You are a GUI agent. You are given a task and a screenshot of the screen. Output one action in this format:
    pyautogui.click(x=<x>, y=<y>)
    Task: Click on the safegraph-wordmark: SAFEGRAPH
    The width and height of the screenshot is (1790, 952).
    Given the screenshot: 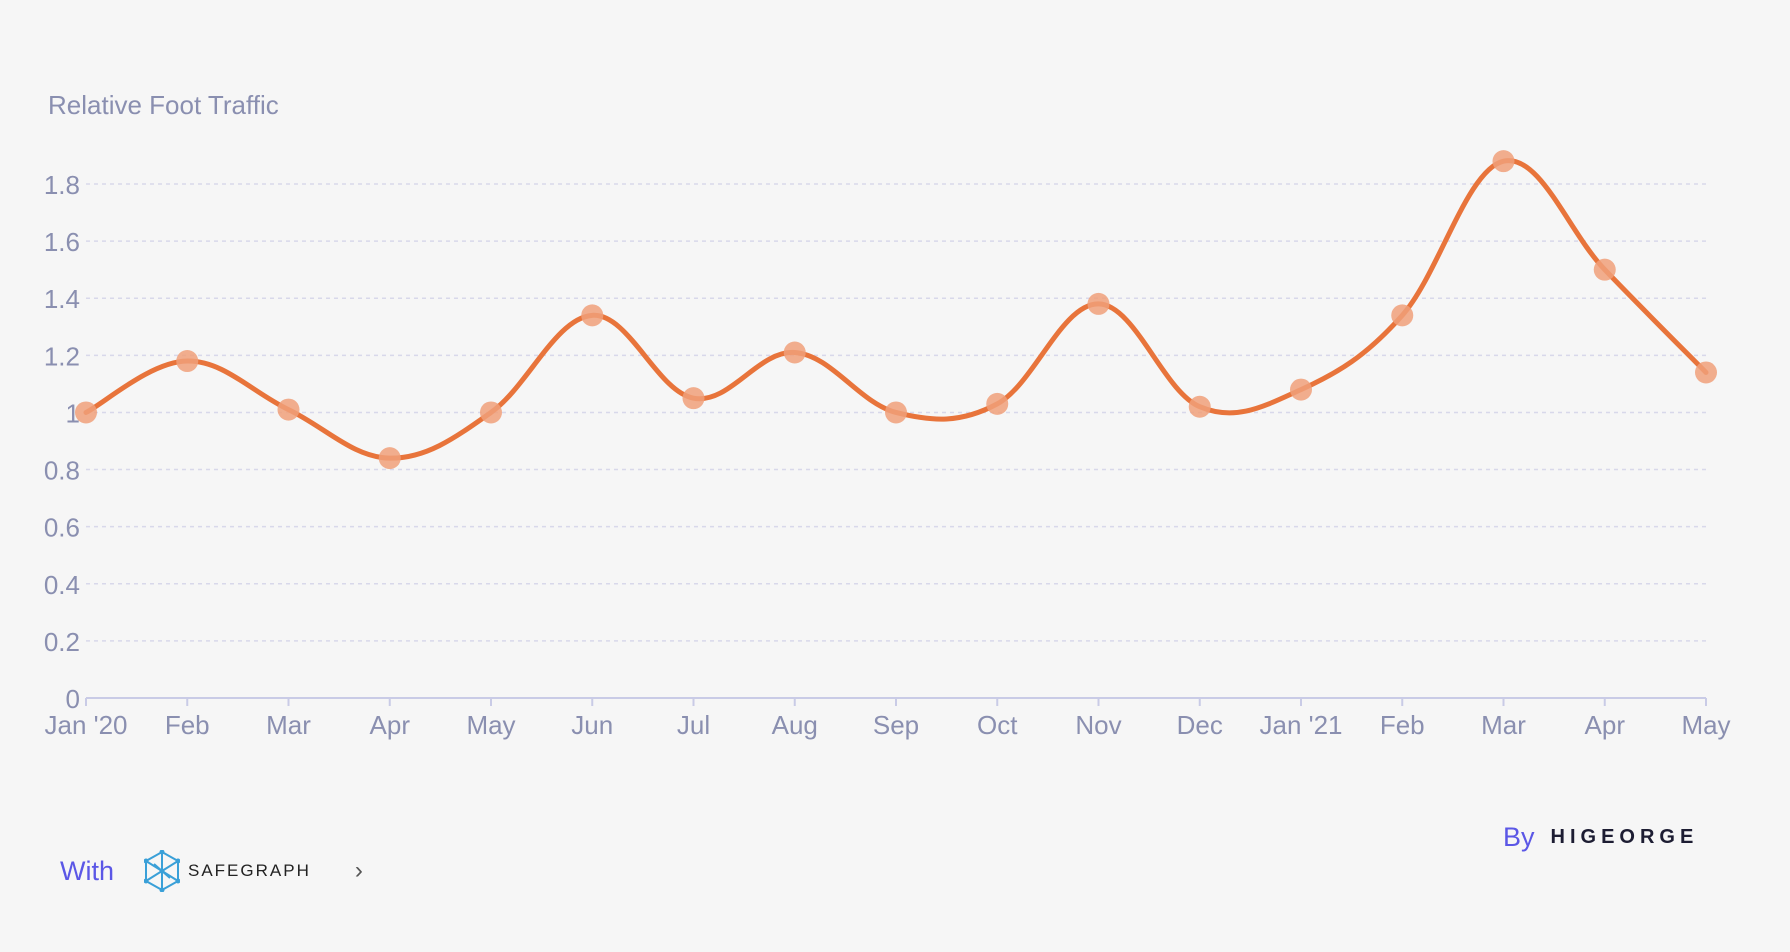 What is the action you would take?
    pyautogui.click(x=249, y=870)
    